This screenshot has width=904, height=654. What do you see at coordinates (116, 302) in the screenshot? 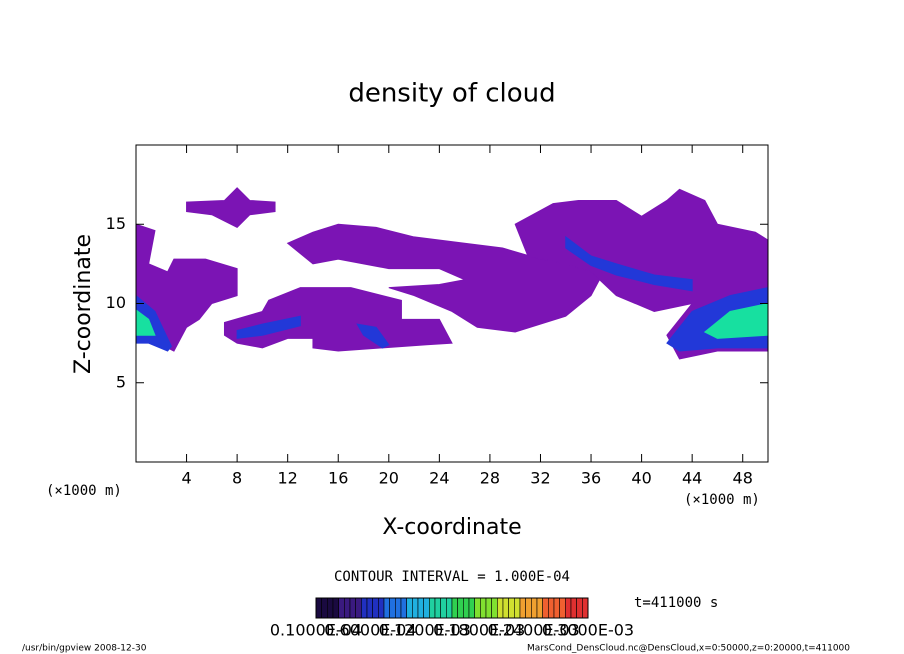
I see `y-tick-label: 10` at bounding box center [116, 302].